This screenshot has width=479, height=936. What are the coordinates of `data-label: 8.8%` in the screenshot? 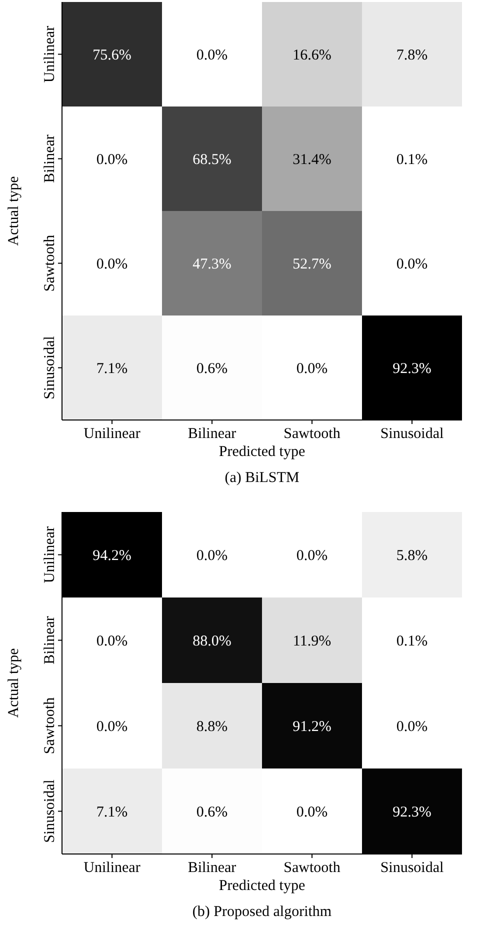 It's located at (212, 727).